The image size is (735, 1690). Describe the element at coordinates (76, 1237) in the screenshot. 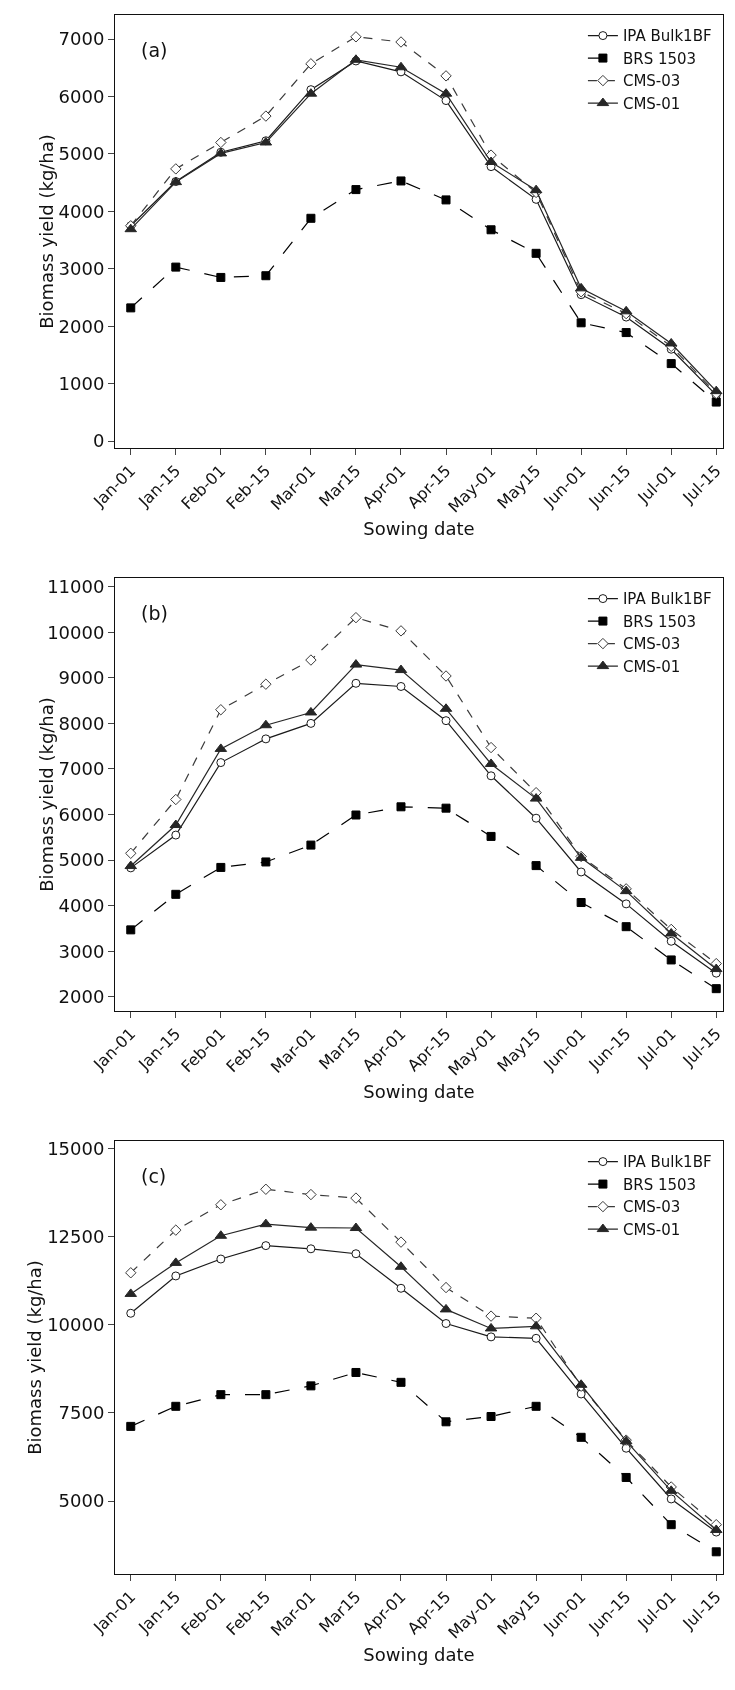

I see `y-tick-label: 12500` at that location.